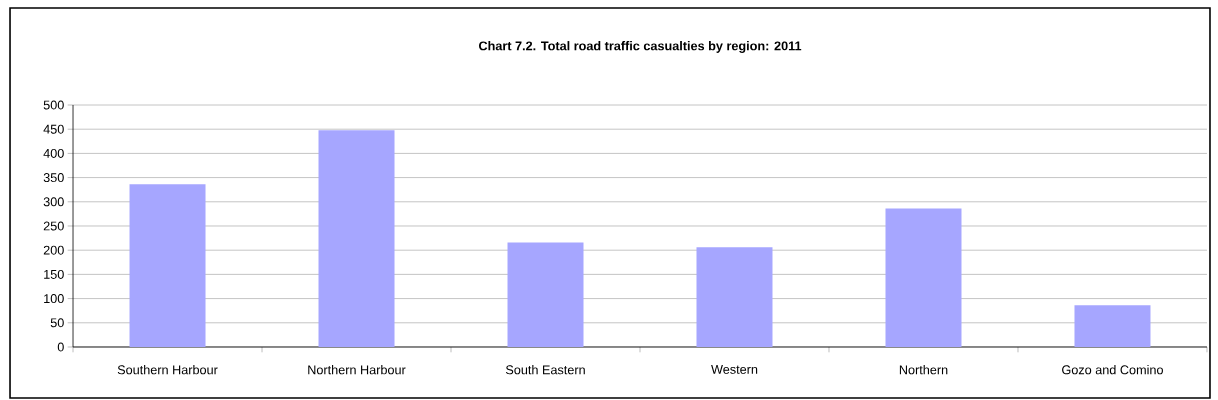  What do you see at coordinates (53, 153) in the screenshot?
I see `y-tick-label: 400` at bounding box center [53, 153].